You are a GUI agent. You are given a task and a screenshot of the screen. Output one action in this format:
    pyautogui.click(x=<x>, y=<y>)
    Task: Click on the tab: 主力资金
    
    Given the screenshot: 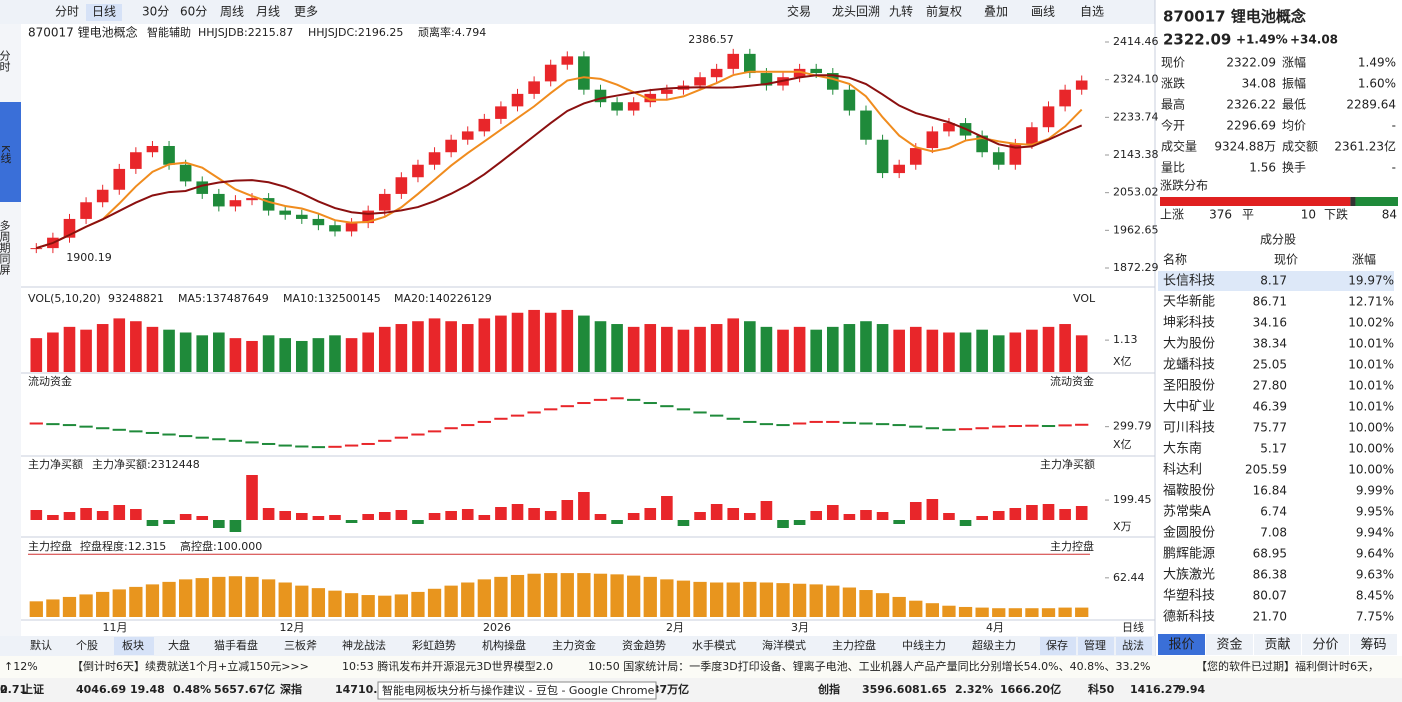 What is the action you would take?
    pyautogui.click(x=574, y=645)
    